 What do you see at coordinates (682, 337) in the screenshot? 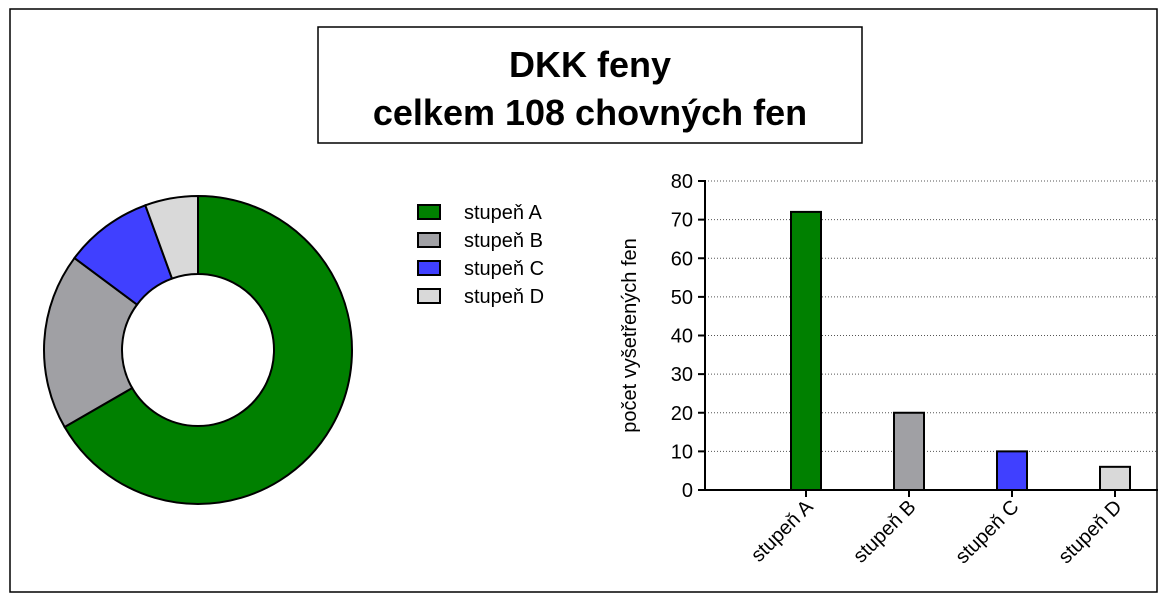
I see `y-tick-label: 40` at bounding box center [682, 337].